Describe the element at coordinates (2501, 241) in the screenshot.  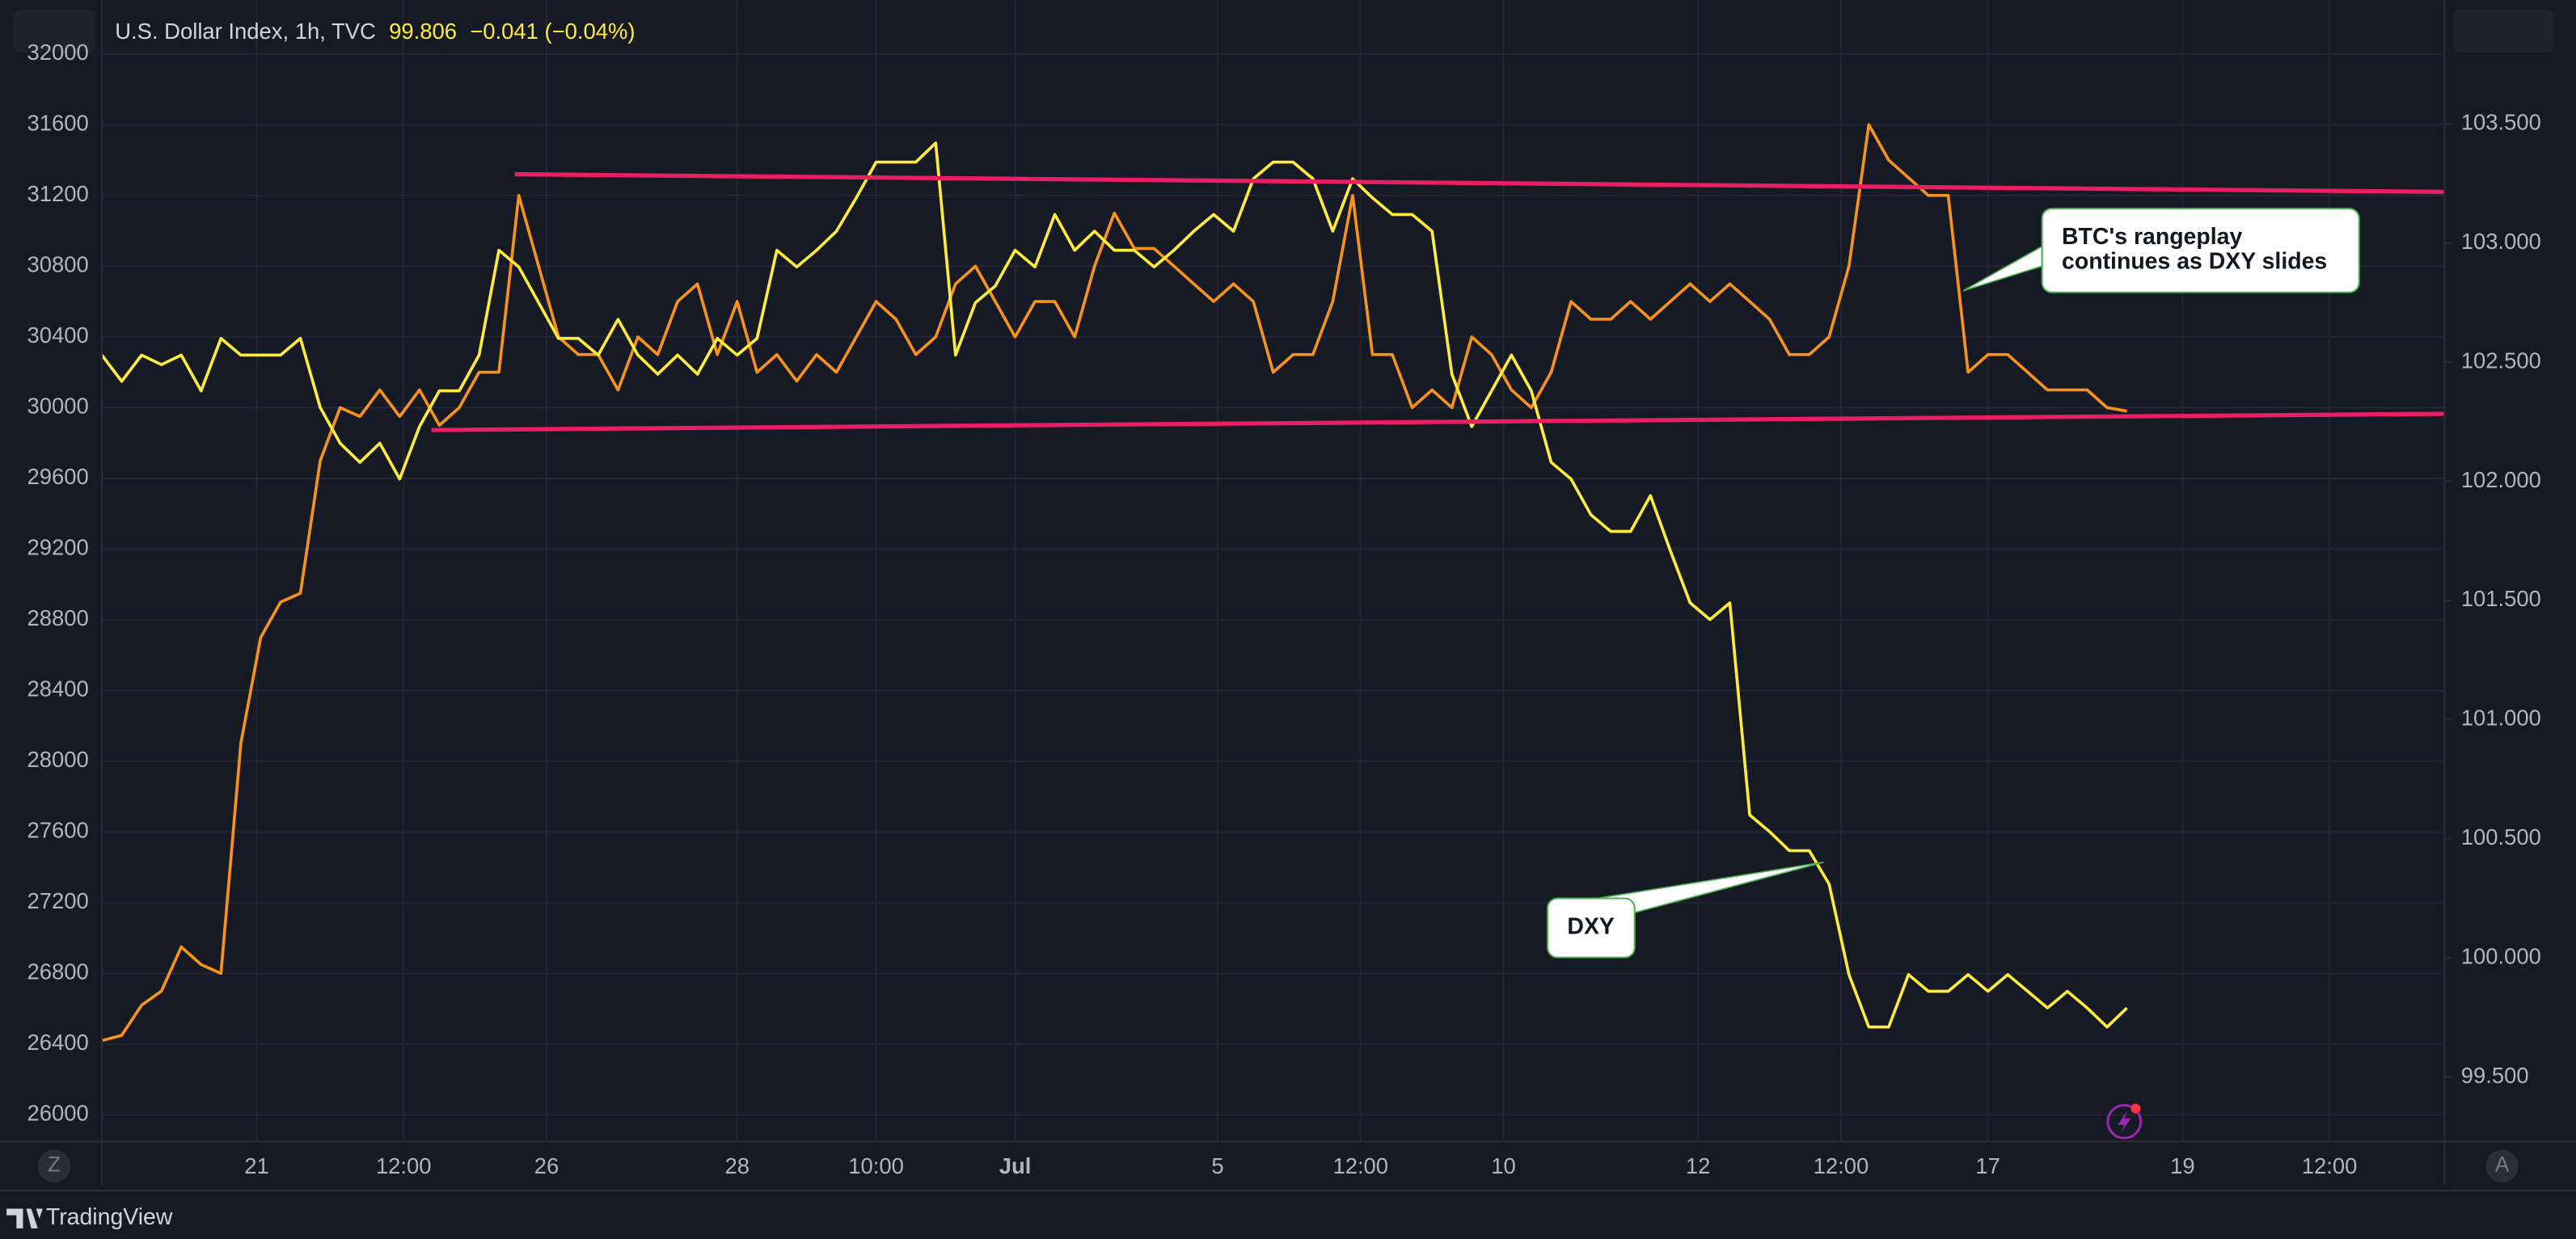
I see `y2-tick-label: 103.000` at that location.